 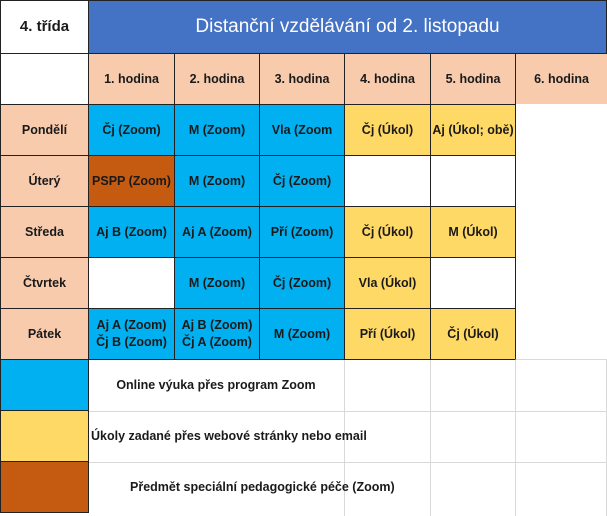 What do you see at coordinates (217, 334) in the screenshot?
I see `lesson-cell: Aj B (Zoom) Čj A (Zoom)` at bounding box center [217, 334].